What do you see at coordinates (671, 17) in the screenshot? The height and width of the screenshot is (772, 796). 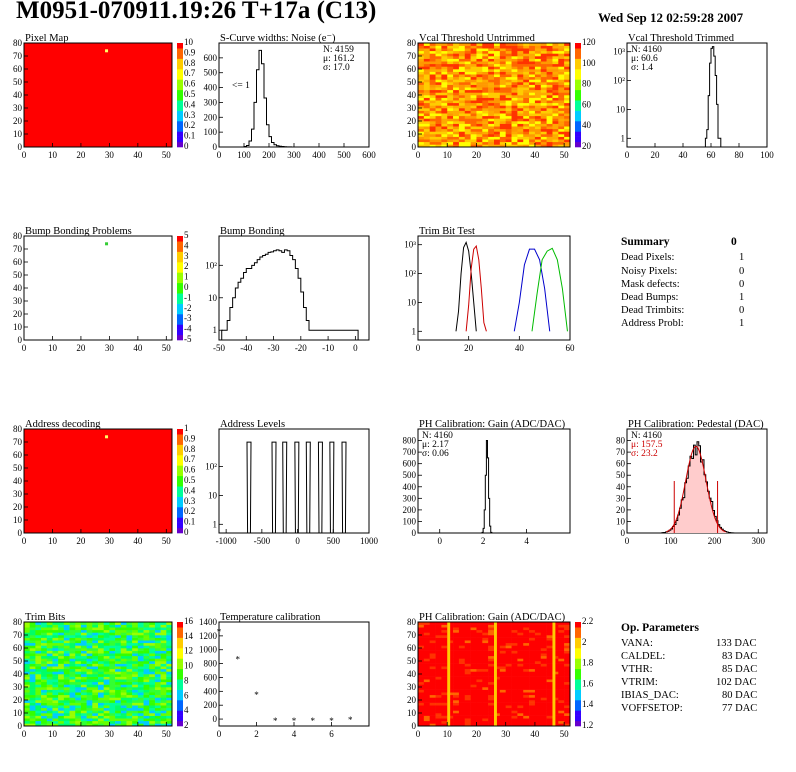 I see `timestamp: Wed Sep 12 02:59:28 2007` at bounding box center [671, 17].